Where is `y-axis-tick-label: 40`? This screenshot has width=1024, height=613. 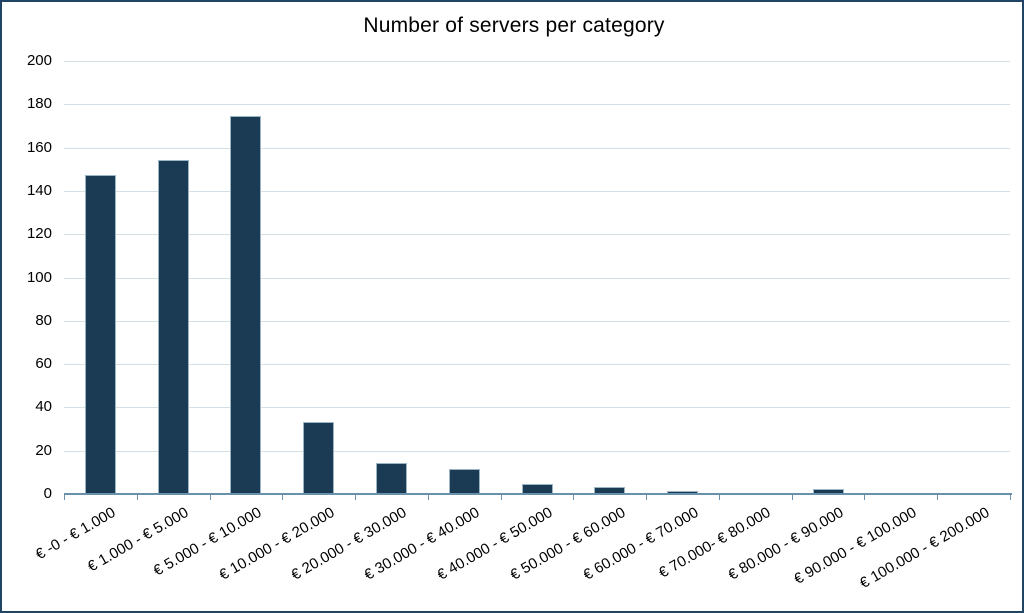 y-axis-tick-label: 40 is located at coordinates (43, 407).